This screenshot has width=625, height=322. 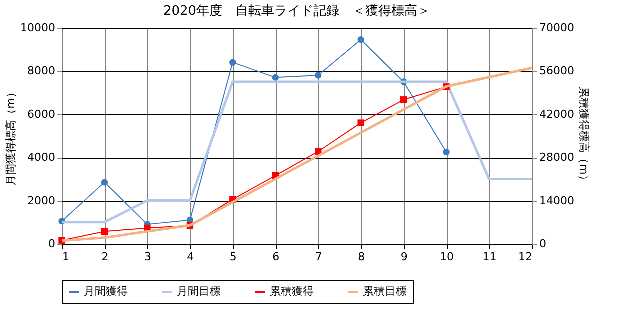 What do you see at coordinates (525, 257) in the screenshot?
I see `x-tick-label: 12` at bounding box center [525, 257].